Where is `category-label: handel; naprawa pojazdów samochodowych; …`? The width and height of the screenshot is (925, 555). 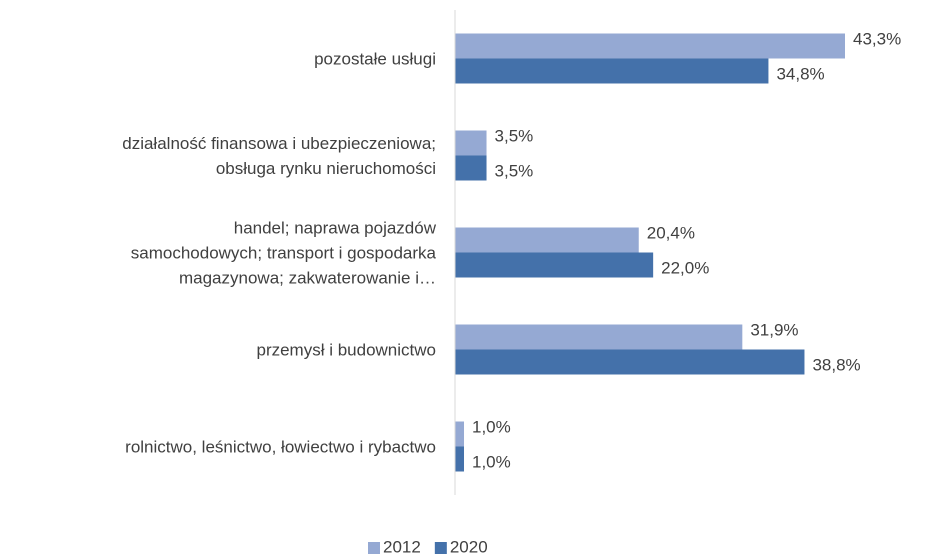
category-label: handel; naprawa pojazdów samochodowych; … is located at coordinates (283, 252).